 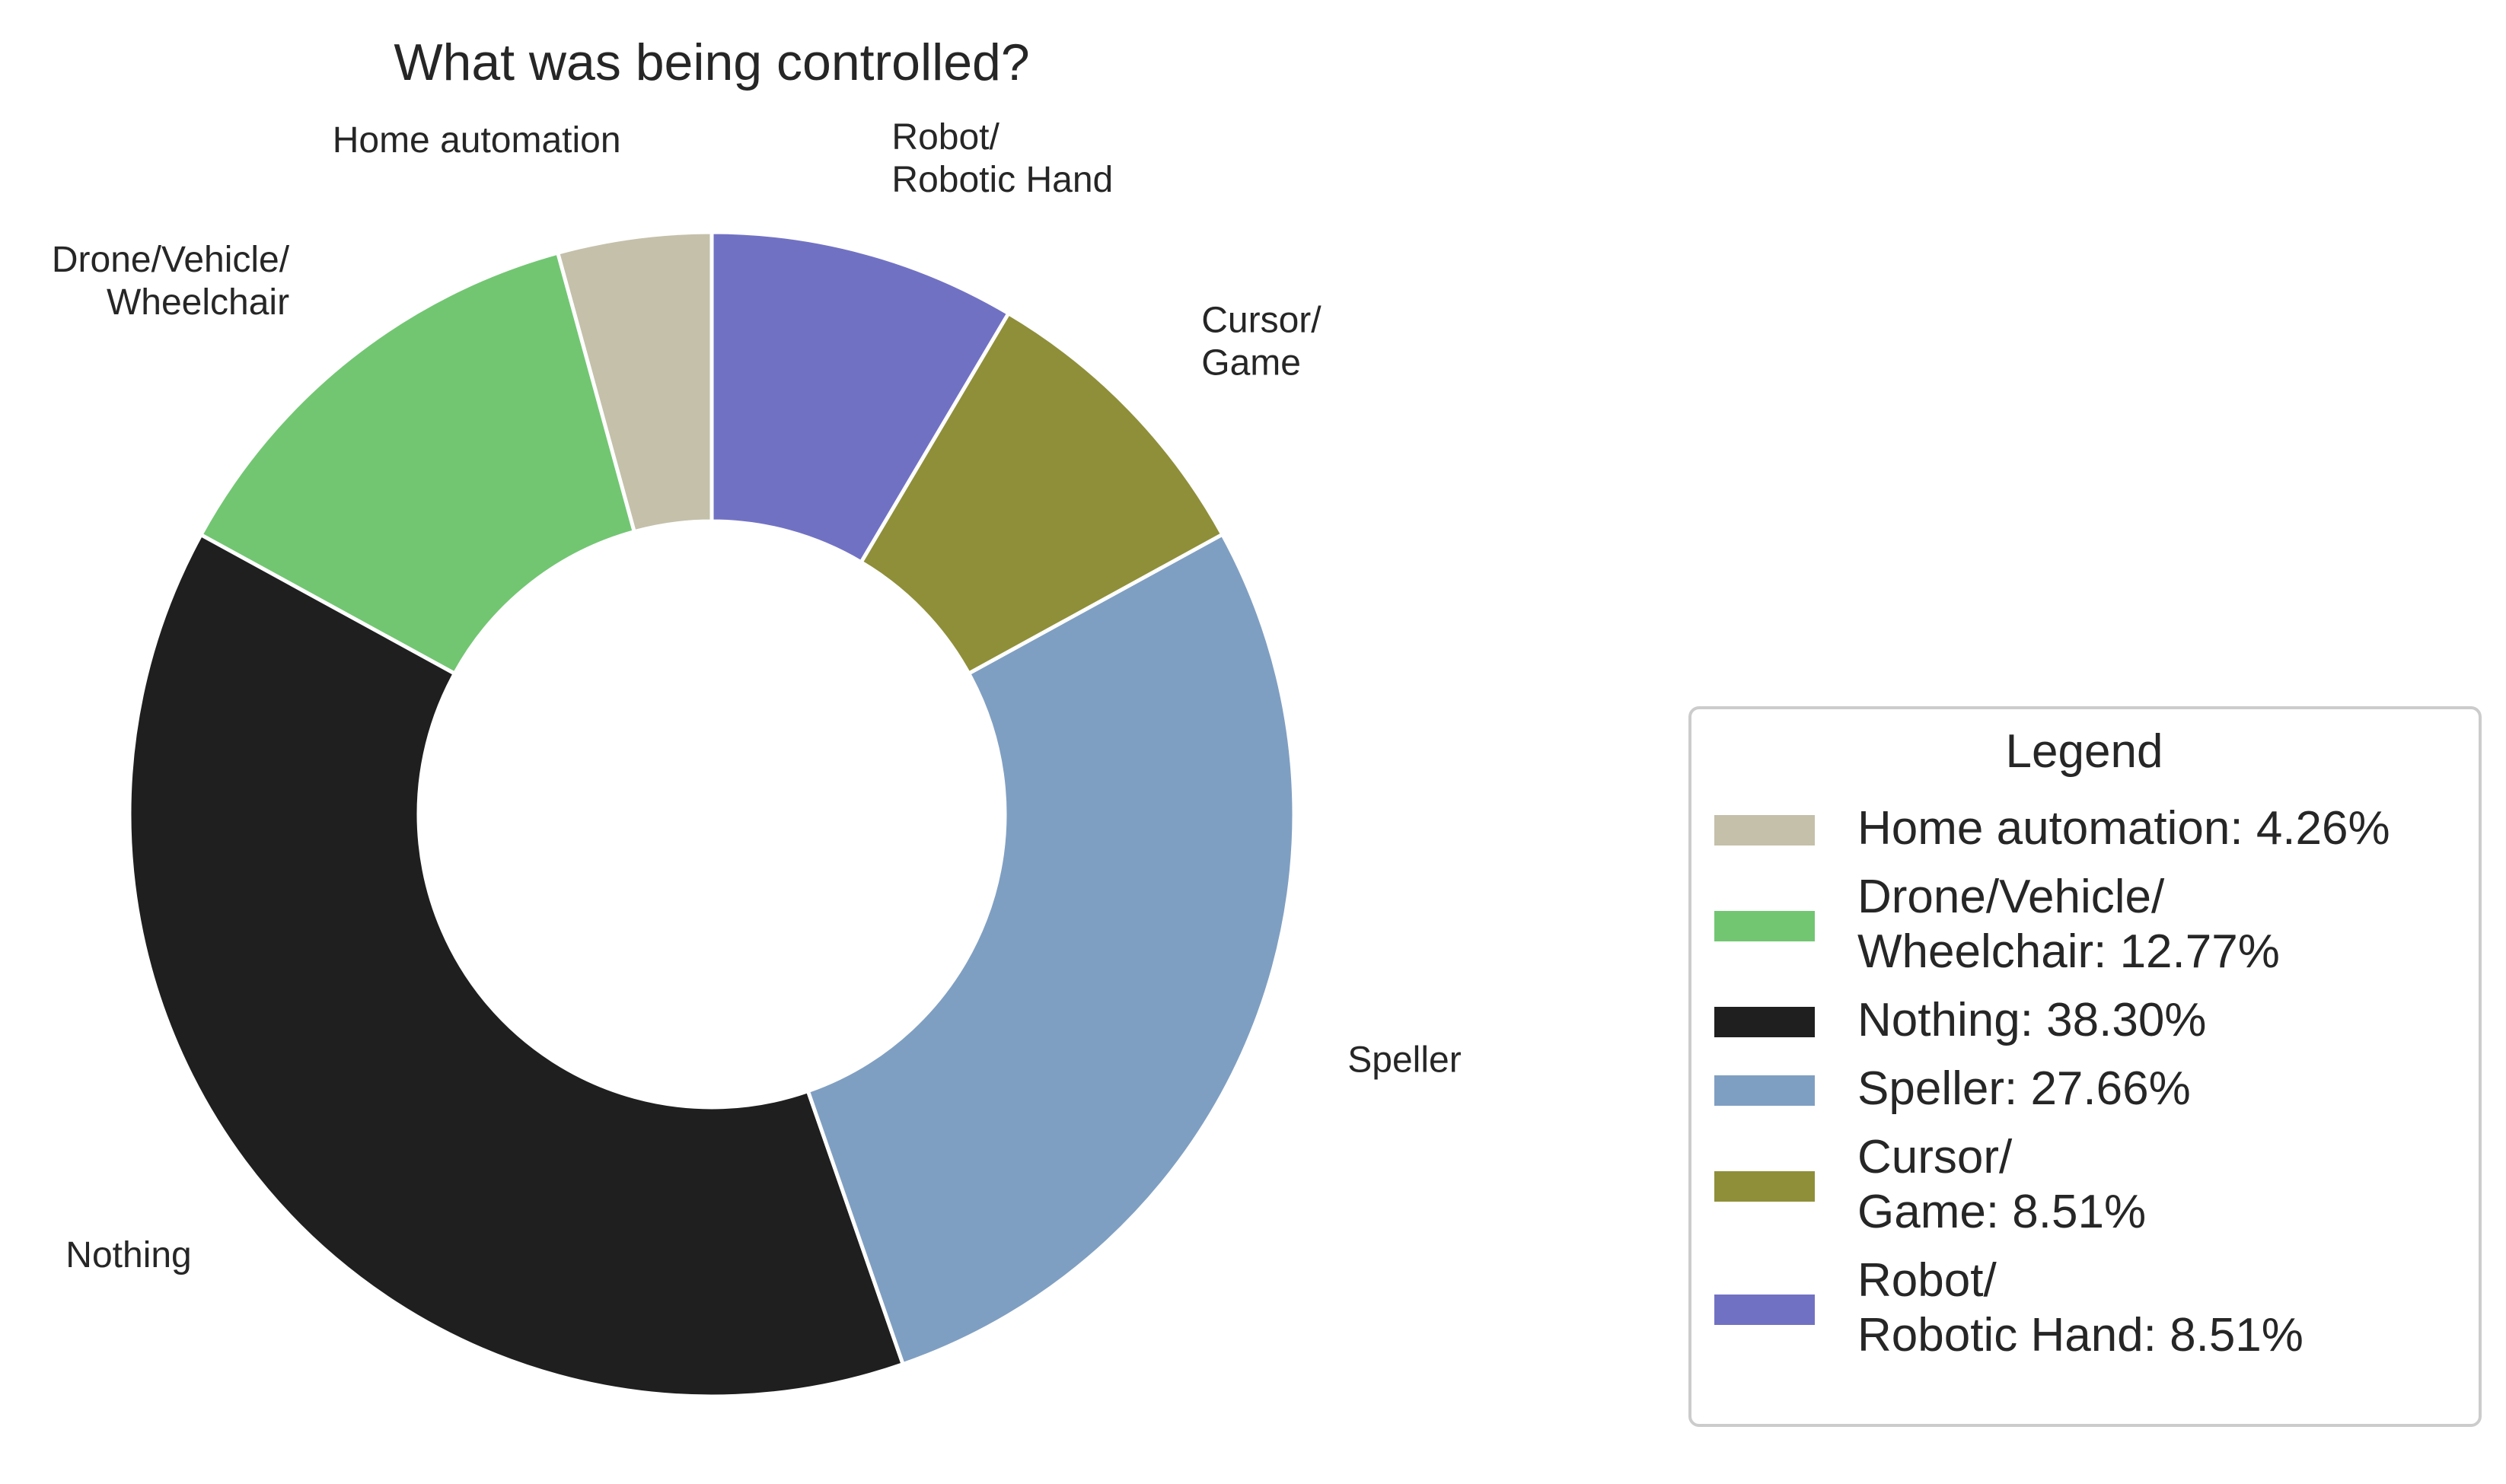 I want to click on slice-drone-vehicle-wheelchair, so click(x=417, y=463).